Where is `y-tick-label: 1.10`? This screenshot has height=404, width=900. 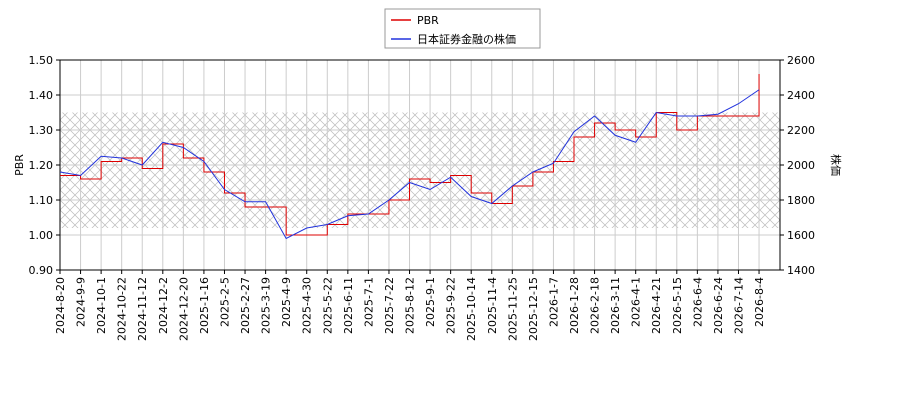
y-tick-label: 1.10 is located at coordinates (41, 200).